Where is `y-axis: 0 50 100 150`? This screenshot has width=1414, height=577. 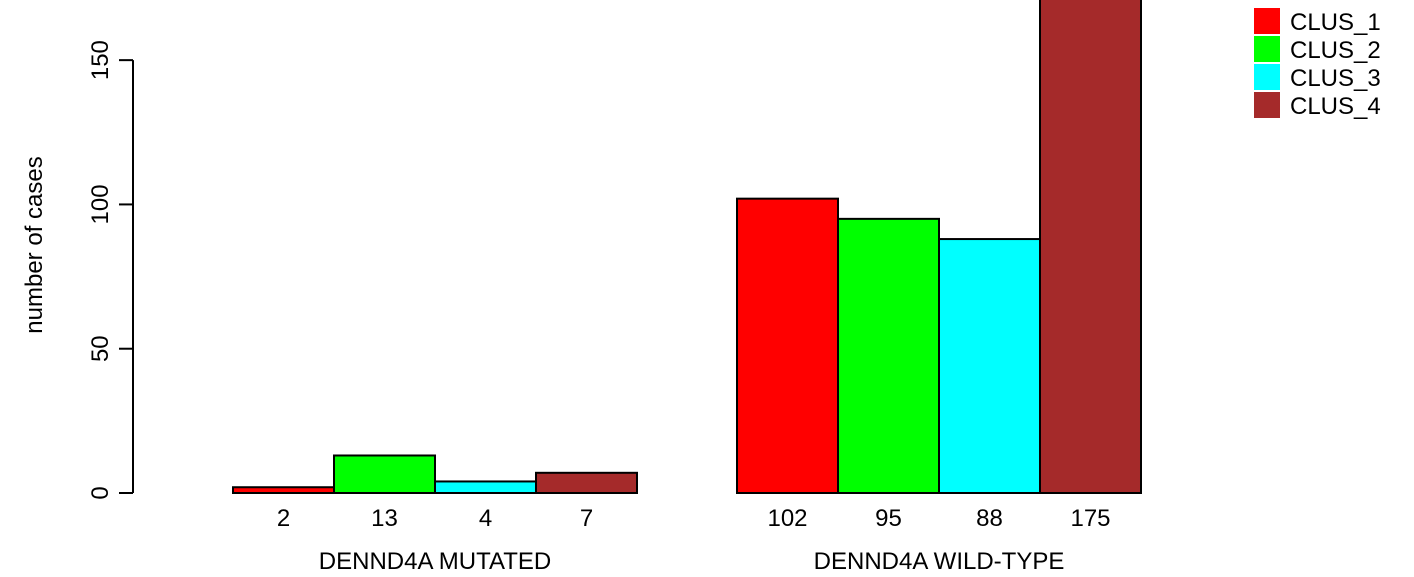 y-axis: 0 50 100 150 is located at coordinates (110, 270).